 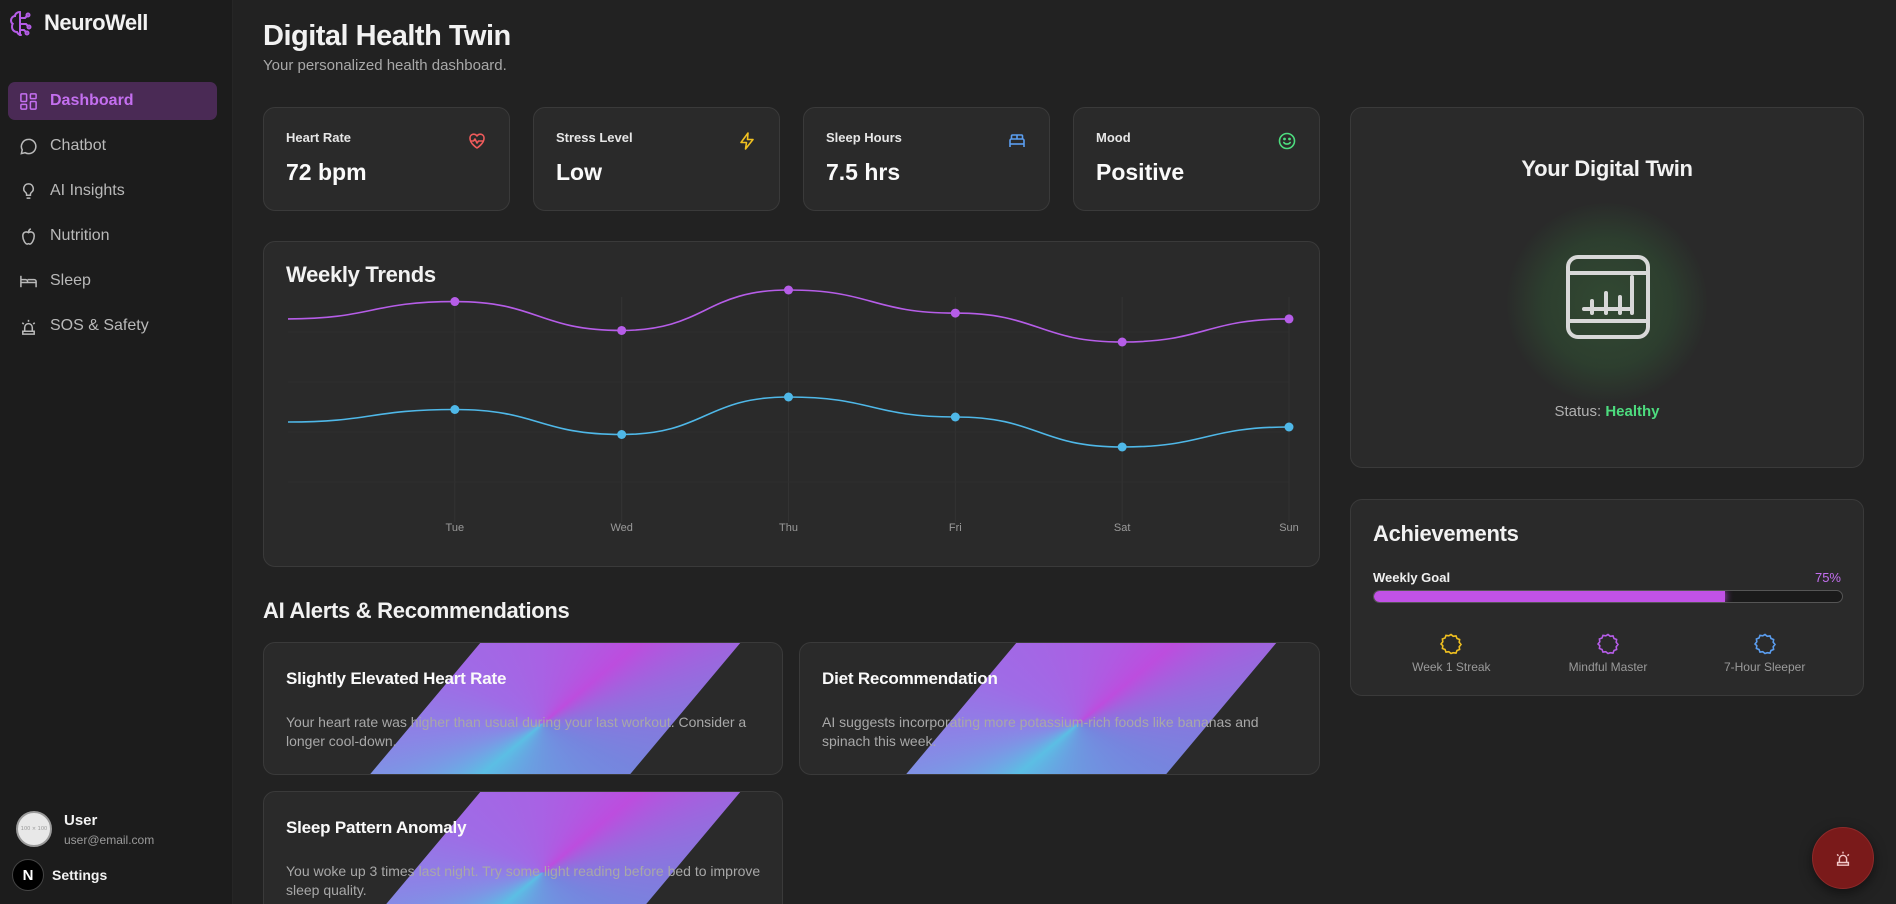 I want to click on alert-title: Slightly Elevated Heart Rate, so click(x=396, y=678).